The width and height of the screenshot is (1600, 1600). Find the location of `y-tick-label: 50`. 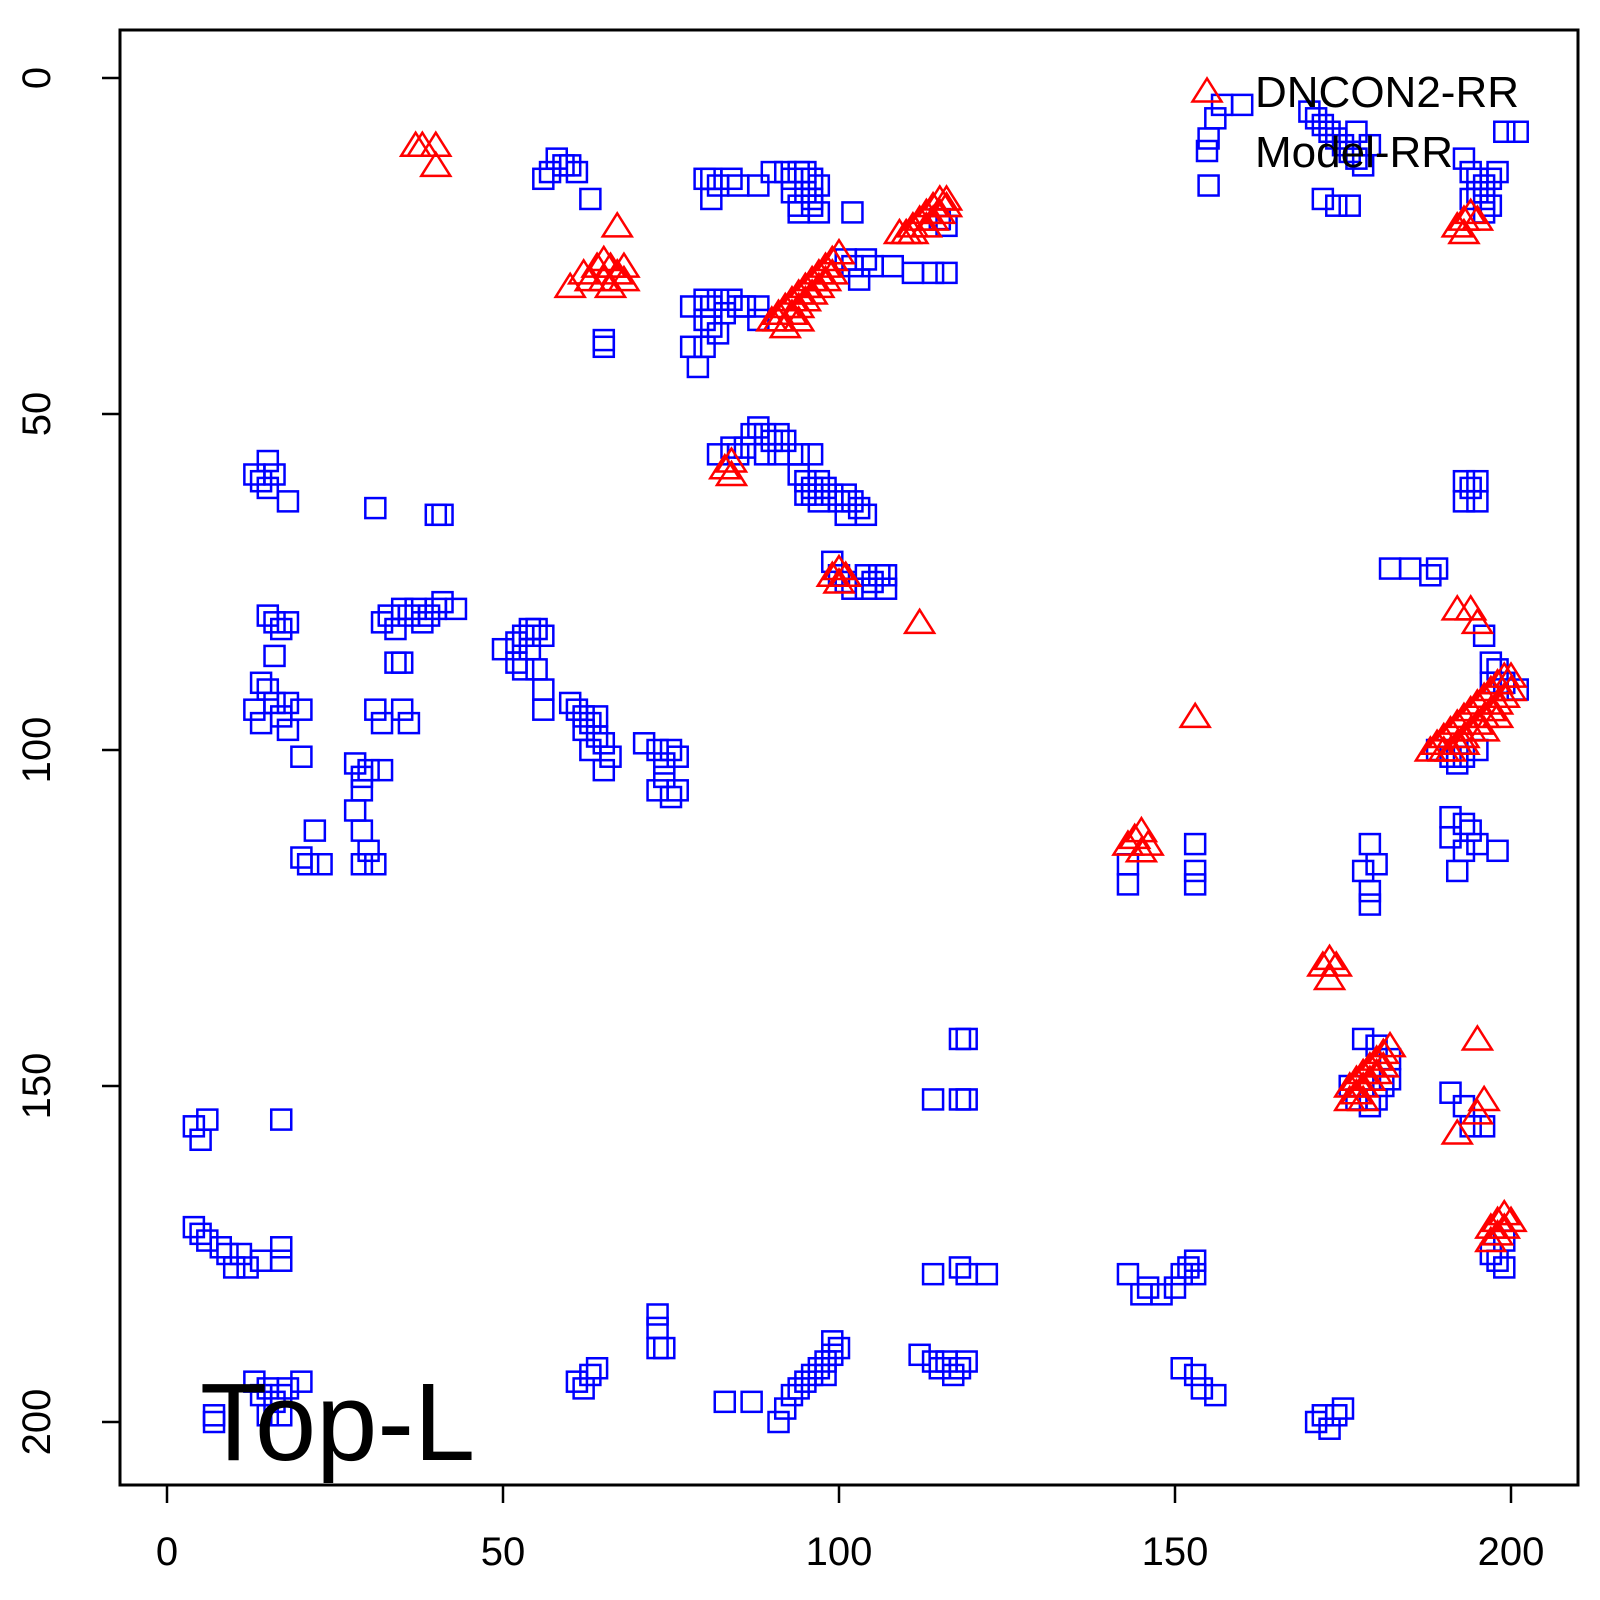

y-tick-label: 50 is located at coordinates (37, 414).